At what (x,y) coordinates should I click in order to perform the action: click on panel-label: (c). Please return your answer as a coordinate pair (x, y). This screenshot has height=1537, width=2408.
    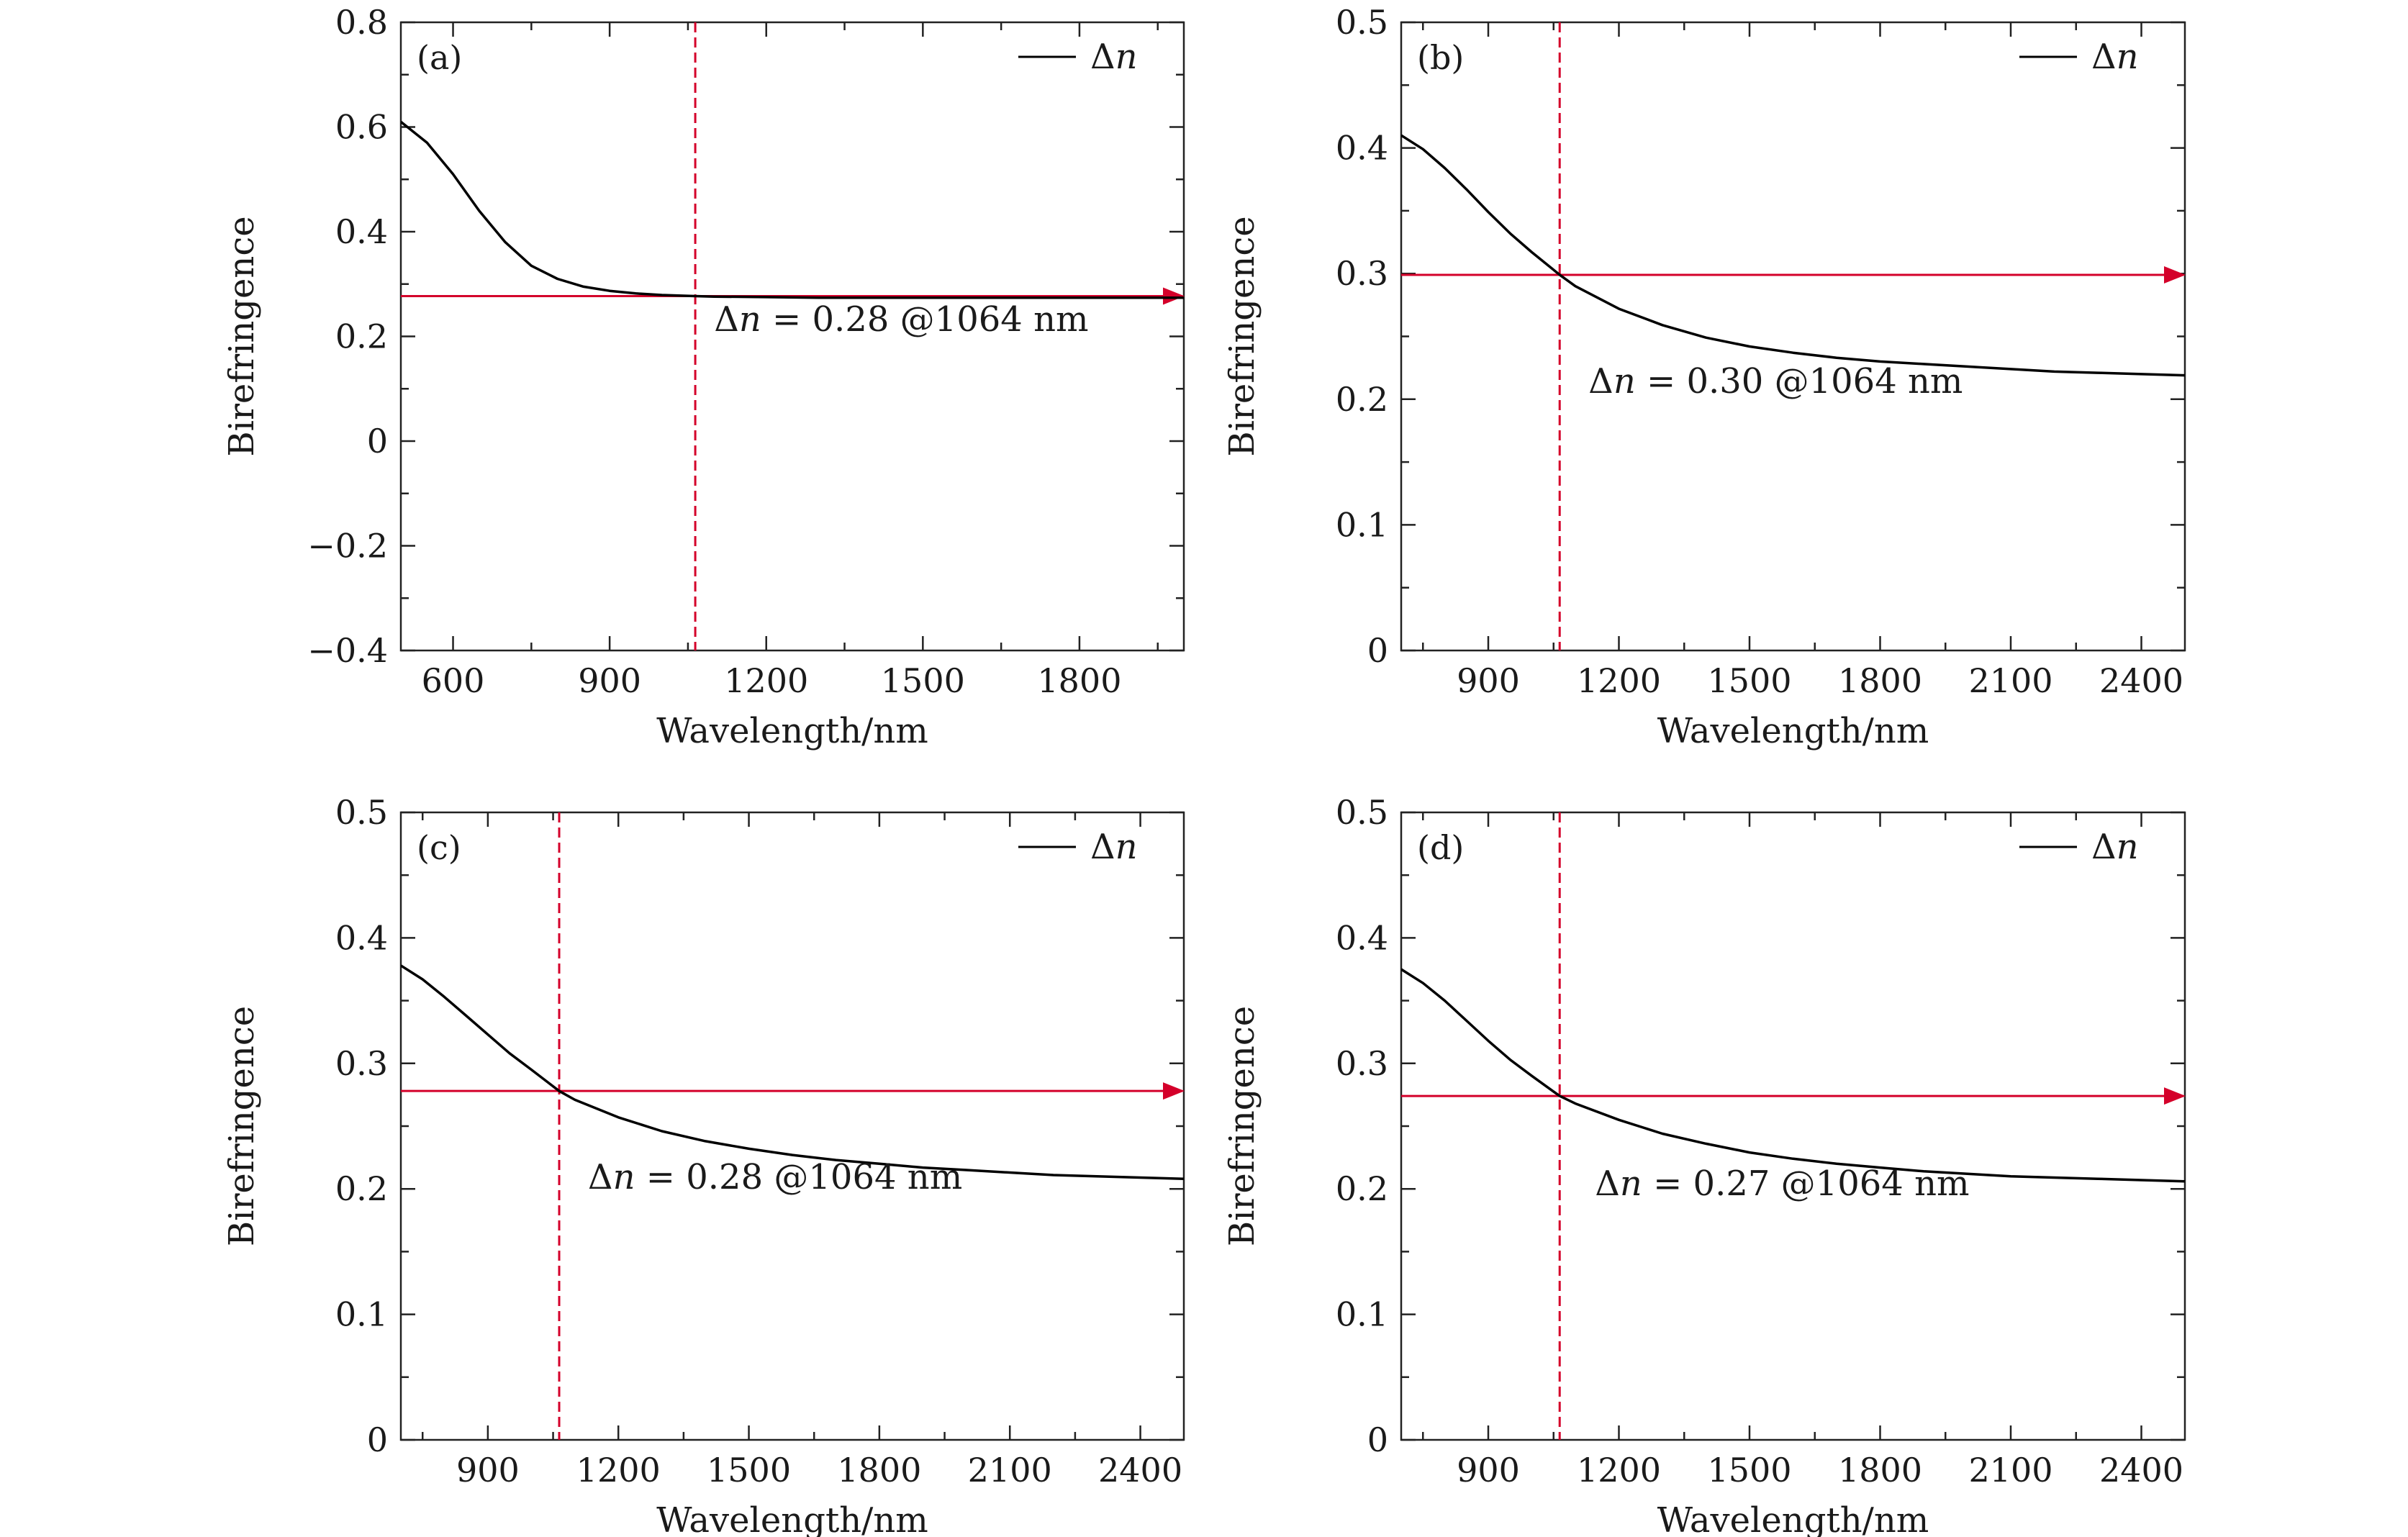
    Looking at the image, I should click on (439, 847).